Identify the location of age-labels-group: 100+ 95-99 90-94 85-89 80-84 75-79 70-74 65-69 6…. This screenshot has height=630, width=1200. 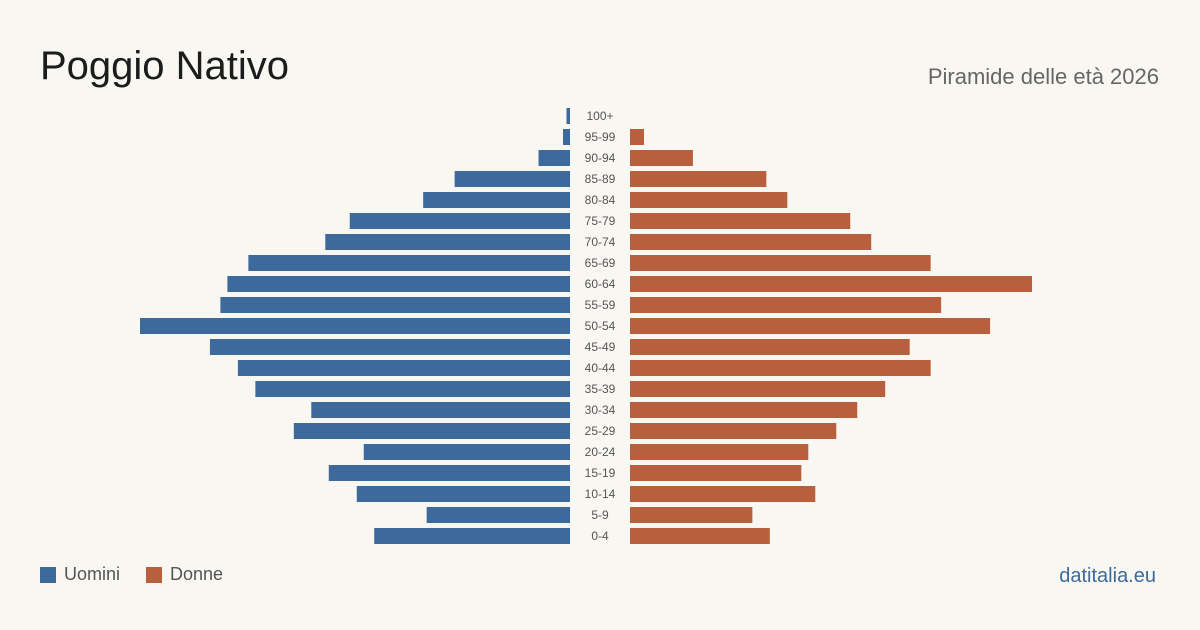
(600, 326).